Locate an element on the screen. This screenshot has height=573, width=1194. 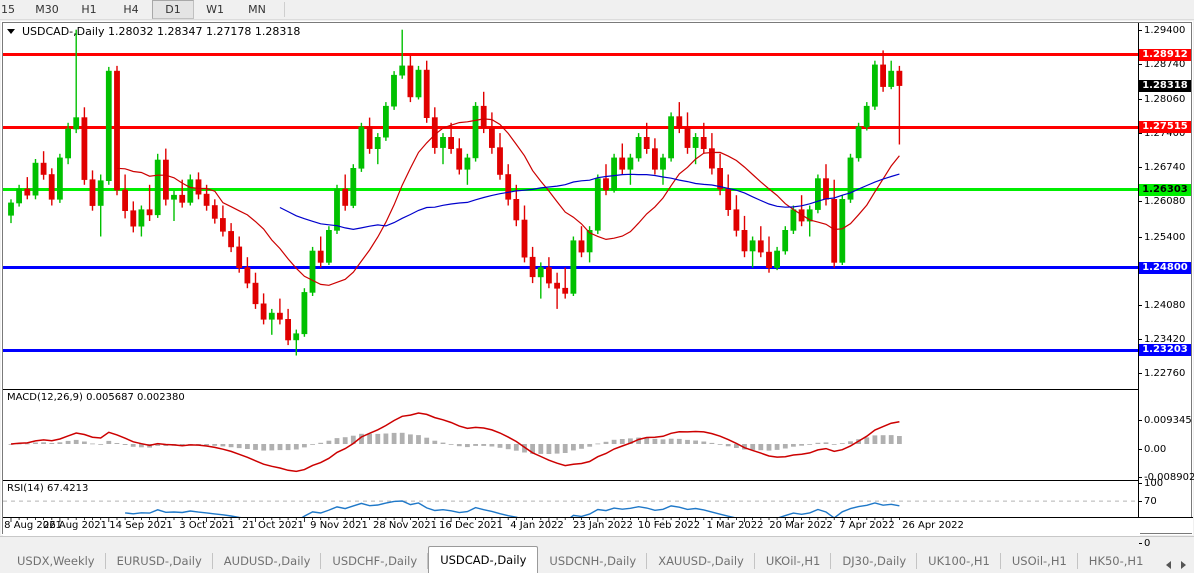
chart-tab-label: USDCHF-,Daily is located at coordinates (375, 561).